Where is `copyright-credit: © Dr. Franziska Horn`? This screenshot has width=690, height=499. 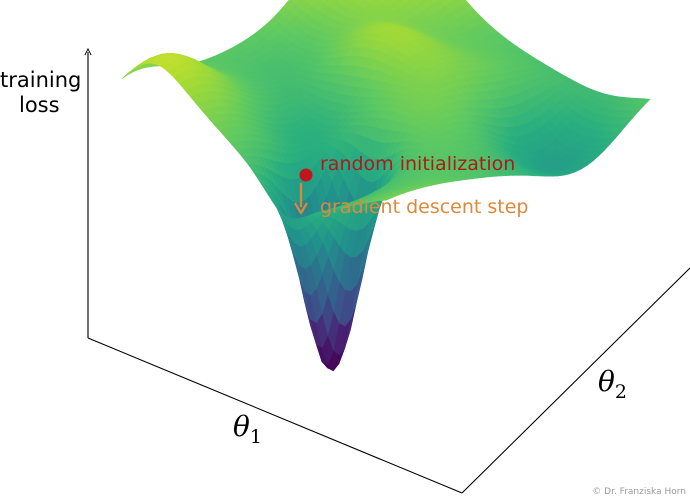
copyright-credit: © Dr. Franziska Horn is located at coordinates (639, 492).